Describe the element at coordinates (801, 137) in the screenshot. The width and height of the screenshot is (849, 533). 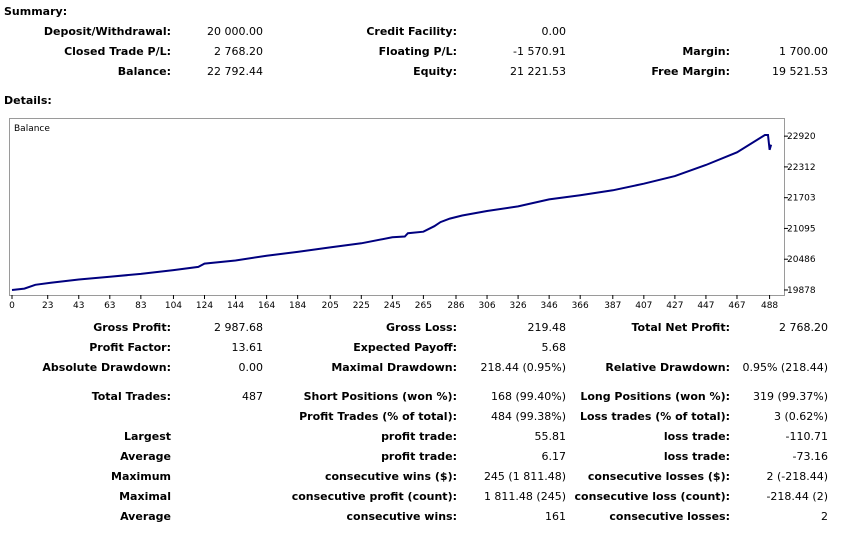
I see `y-tick-label: 22920` at that location.